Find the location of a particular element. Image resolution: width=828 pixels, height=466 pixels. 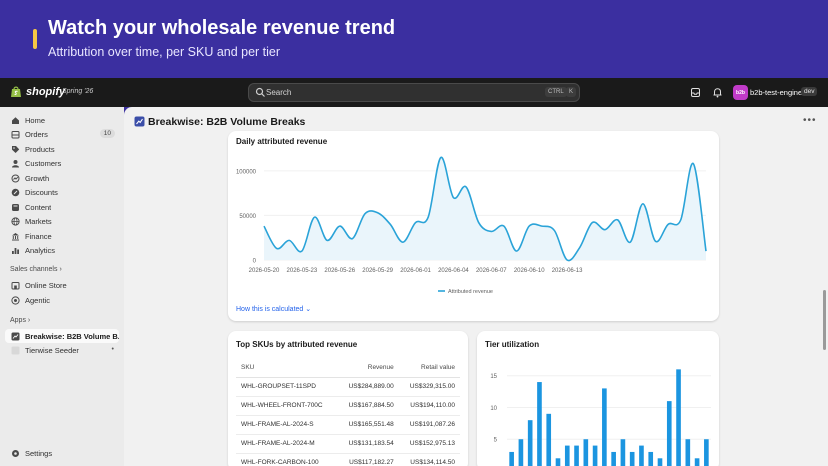

shopify-logo: shopify is located at coordinates (37, 91).